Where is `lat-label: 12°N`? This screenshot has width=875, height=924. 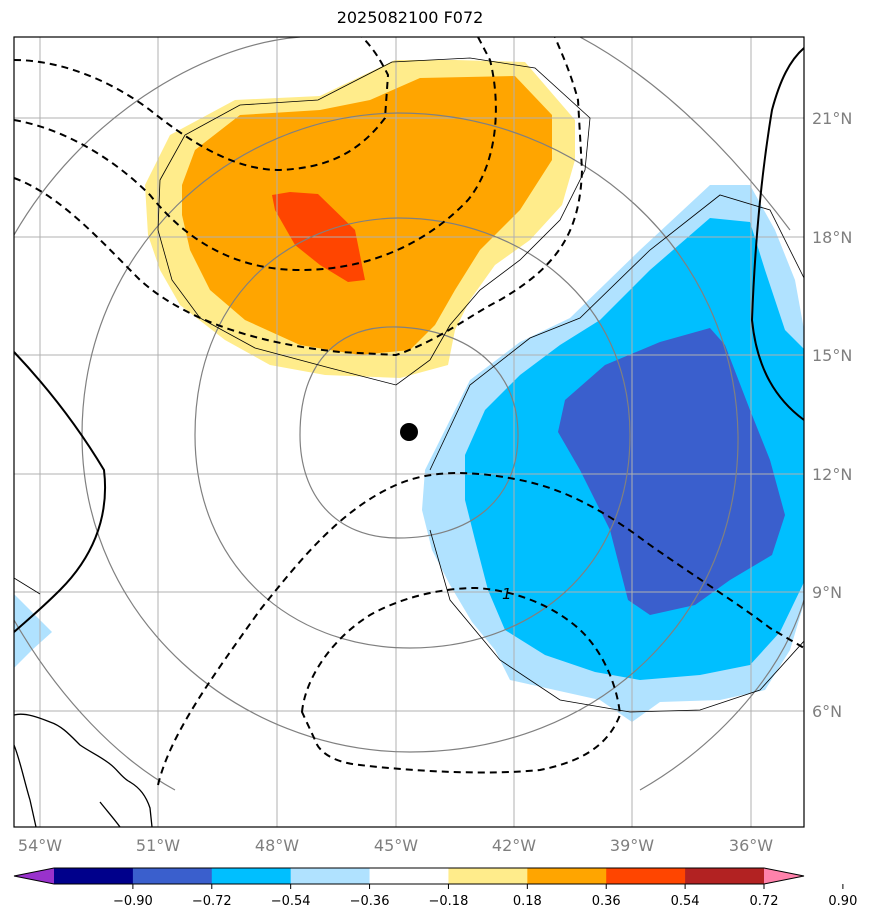 lat-label: 12°N is located at coordinates (832, 474).